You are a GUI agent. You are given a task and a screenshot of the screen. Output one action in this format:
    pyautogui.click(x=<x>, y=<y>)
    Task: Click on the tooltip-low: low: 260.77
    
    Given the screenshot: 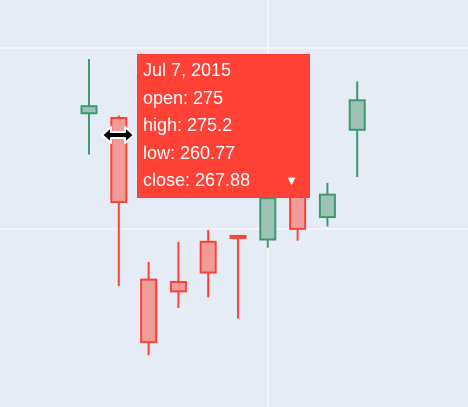 What is the action you would take?
    pyautogui.click(x=189, y=152)
    